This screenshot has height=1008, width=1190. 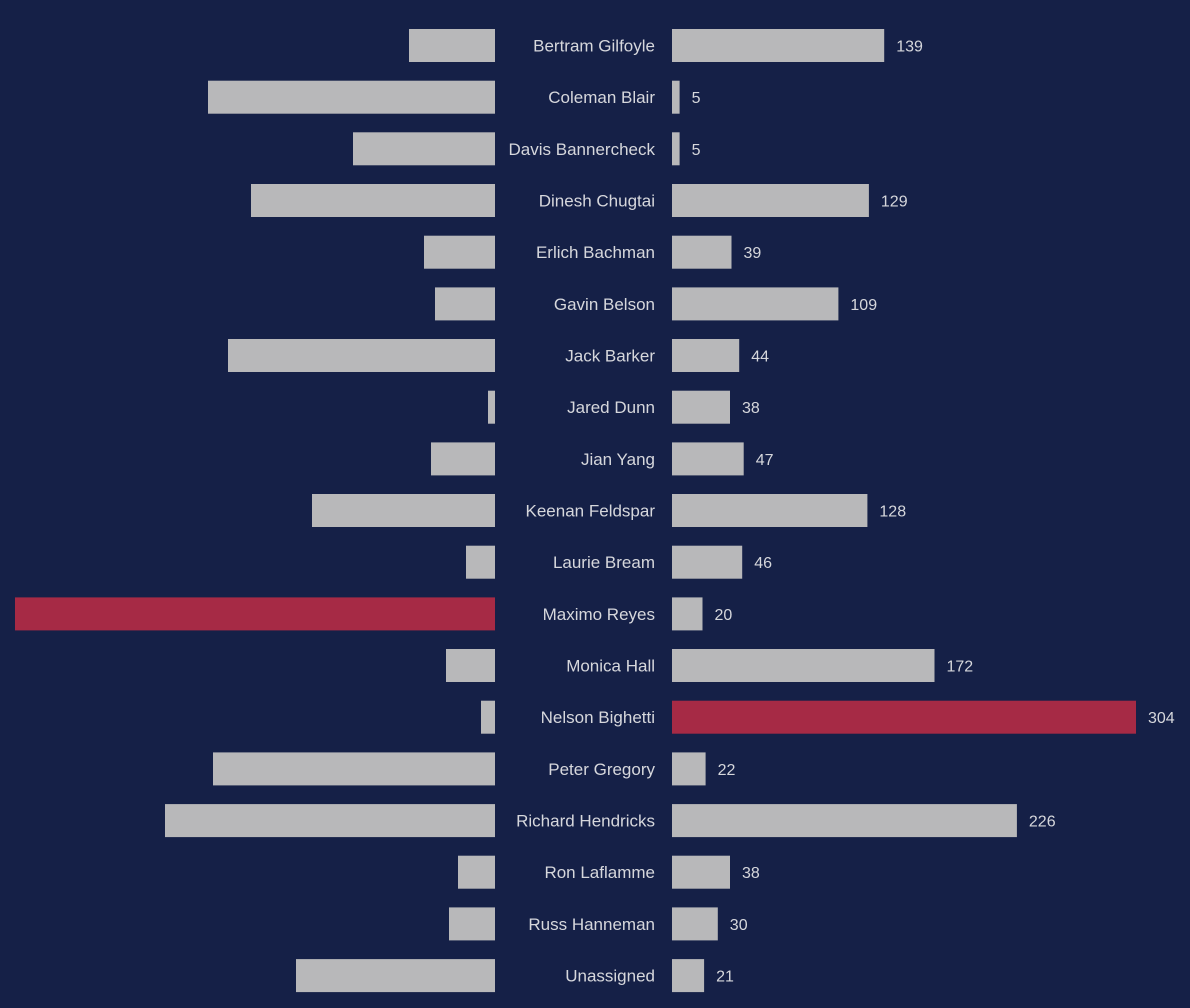 I want to click on category-label: Bertram Gilfoyle, so click(x=594, y=46).